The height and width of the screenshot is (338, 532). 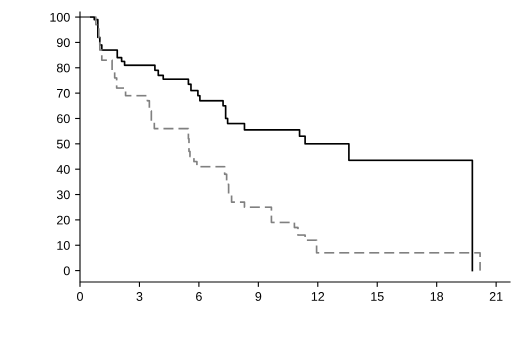 I want to click on y-tick-label: 70, so click(x=63, y=93).